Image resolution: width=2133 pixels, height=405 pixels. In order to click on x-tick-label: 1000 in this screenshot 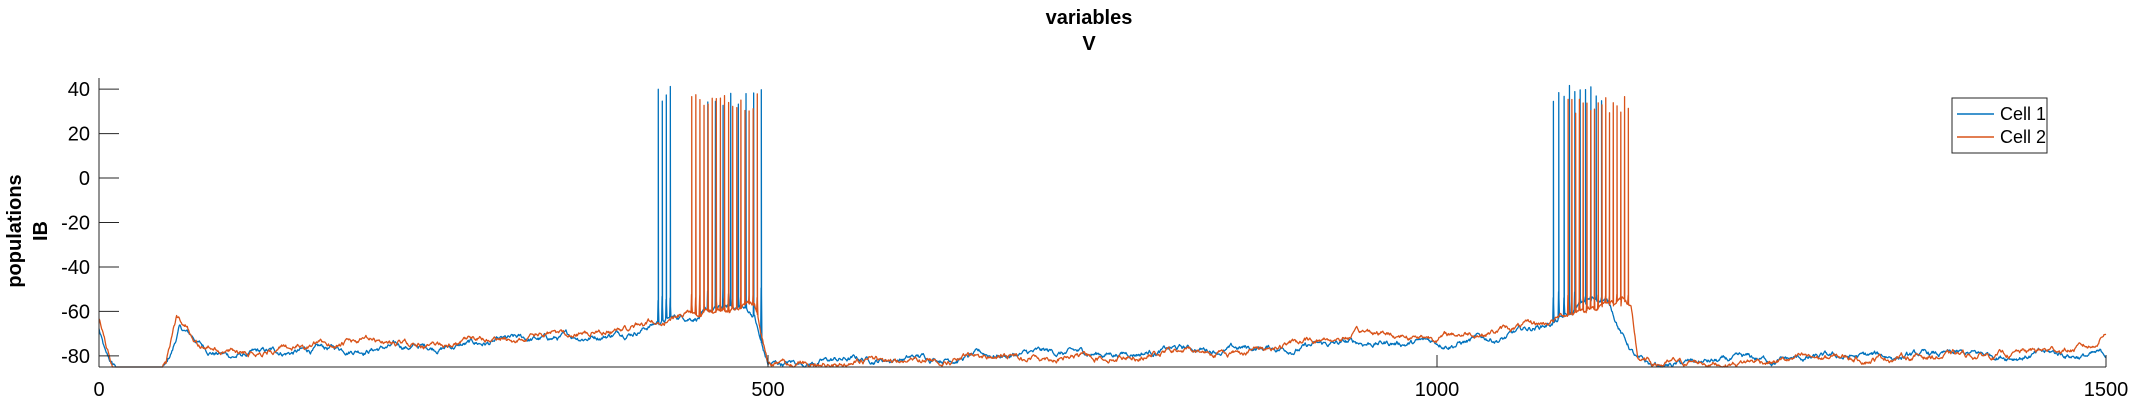, I will do `click(1437, 389)`.